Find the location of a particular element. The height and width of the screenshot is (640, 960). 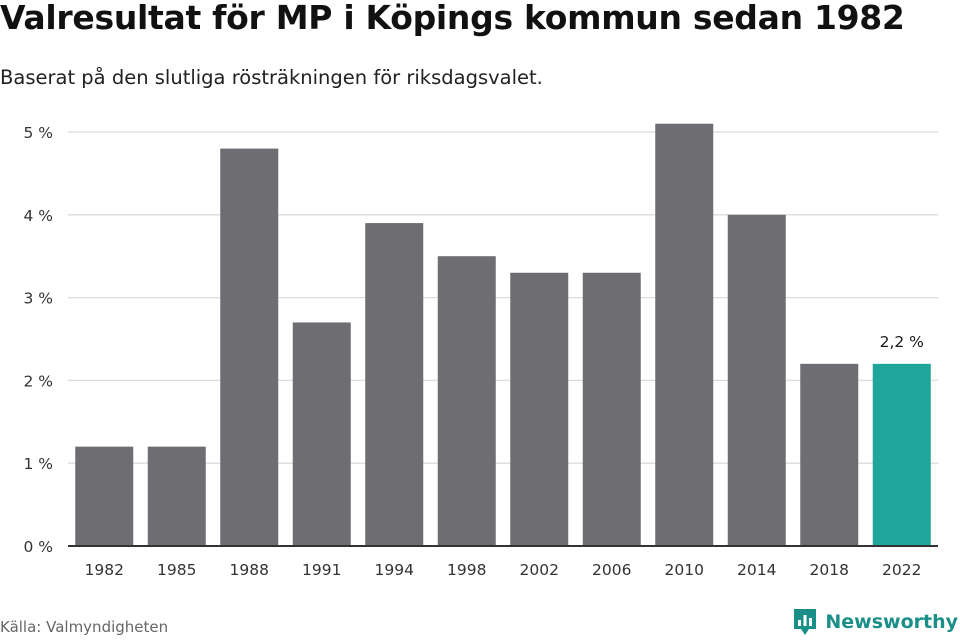

y-tick-label: 5 % is located at coordinates (38, 133).